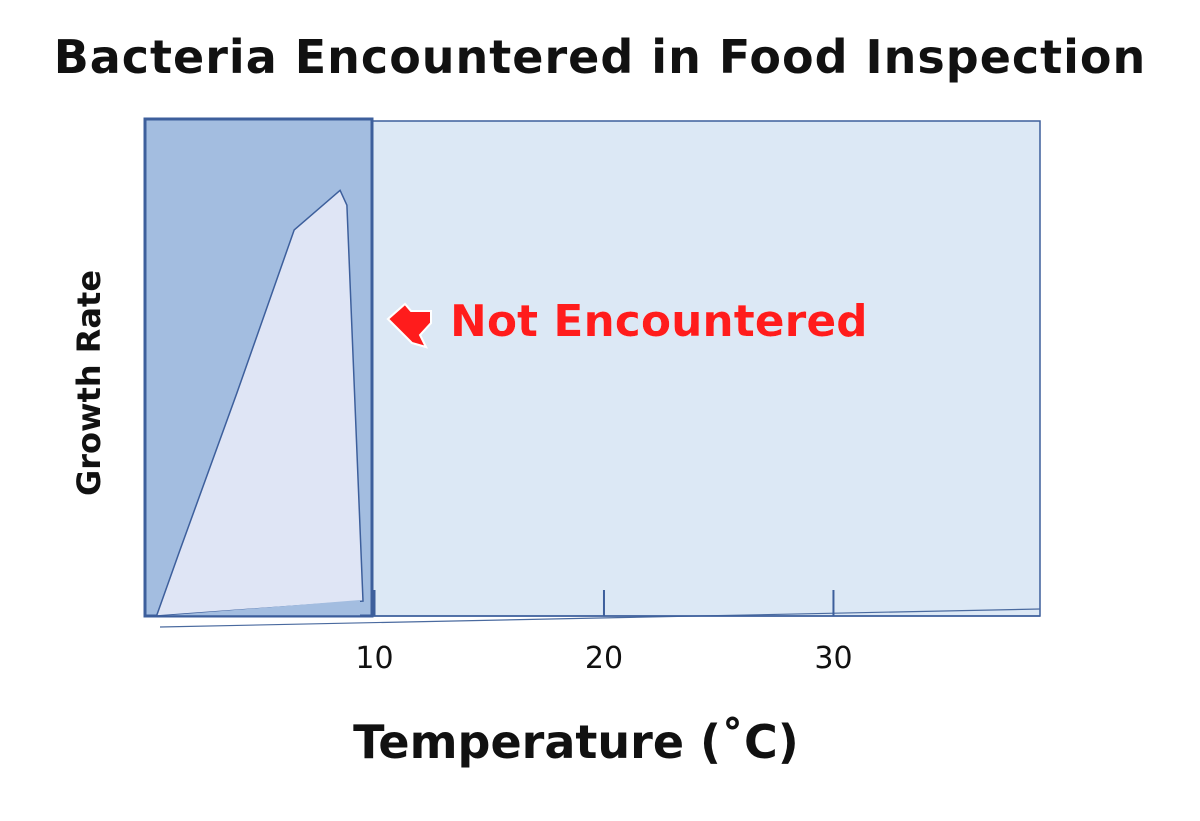  I want to click on growth-curve, so click(259, 403).